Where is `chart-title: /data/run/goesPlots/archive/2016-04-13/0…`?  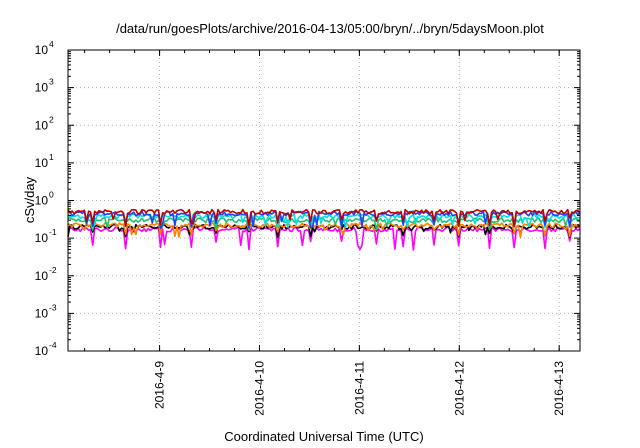 chart-title: /data/run/goesPlots/archive/2016-04-13/0… is located at coordinates (330, 28).